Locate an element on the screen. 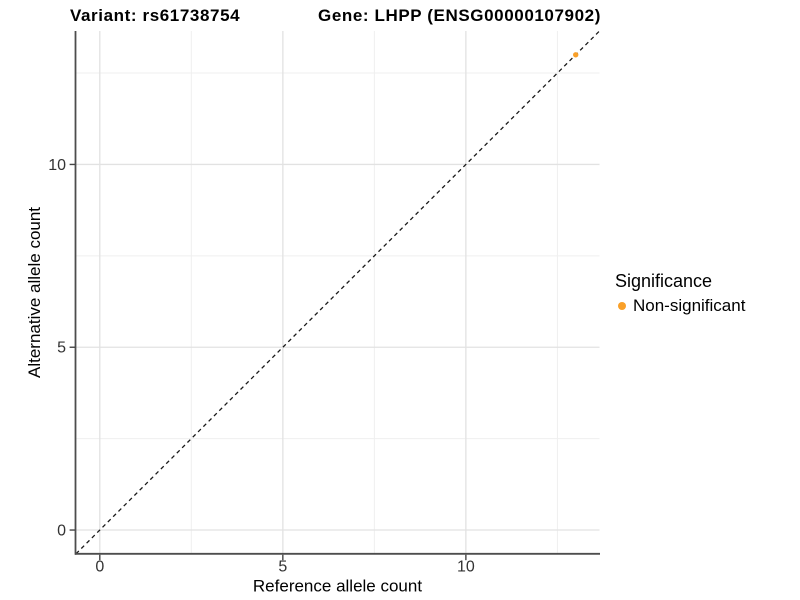  plot-title-variant: Variant: rs61738754 is located at coordinates (155, 15).